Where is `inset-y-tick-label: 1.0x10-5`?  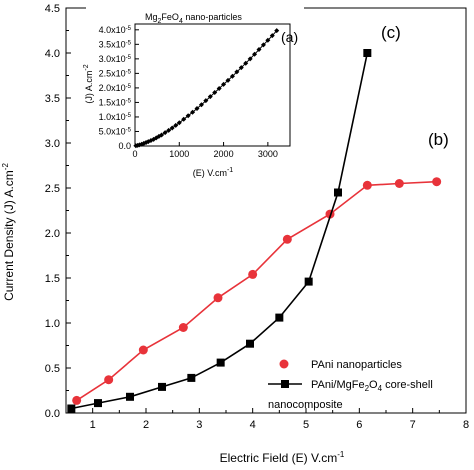 inset-y-tick-label: 1.0x10-5 is located at coordinates (115, 117).